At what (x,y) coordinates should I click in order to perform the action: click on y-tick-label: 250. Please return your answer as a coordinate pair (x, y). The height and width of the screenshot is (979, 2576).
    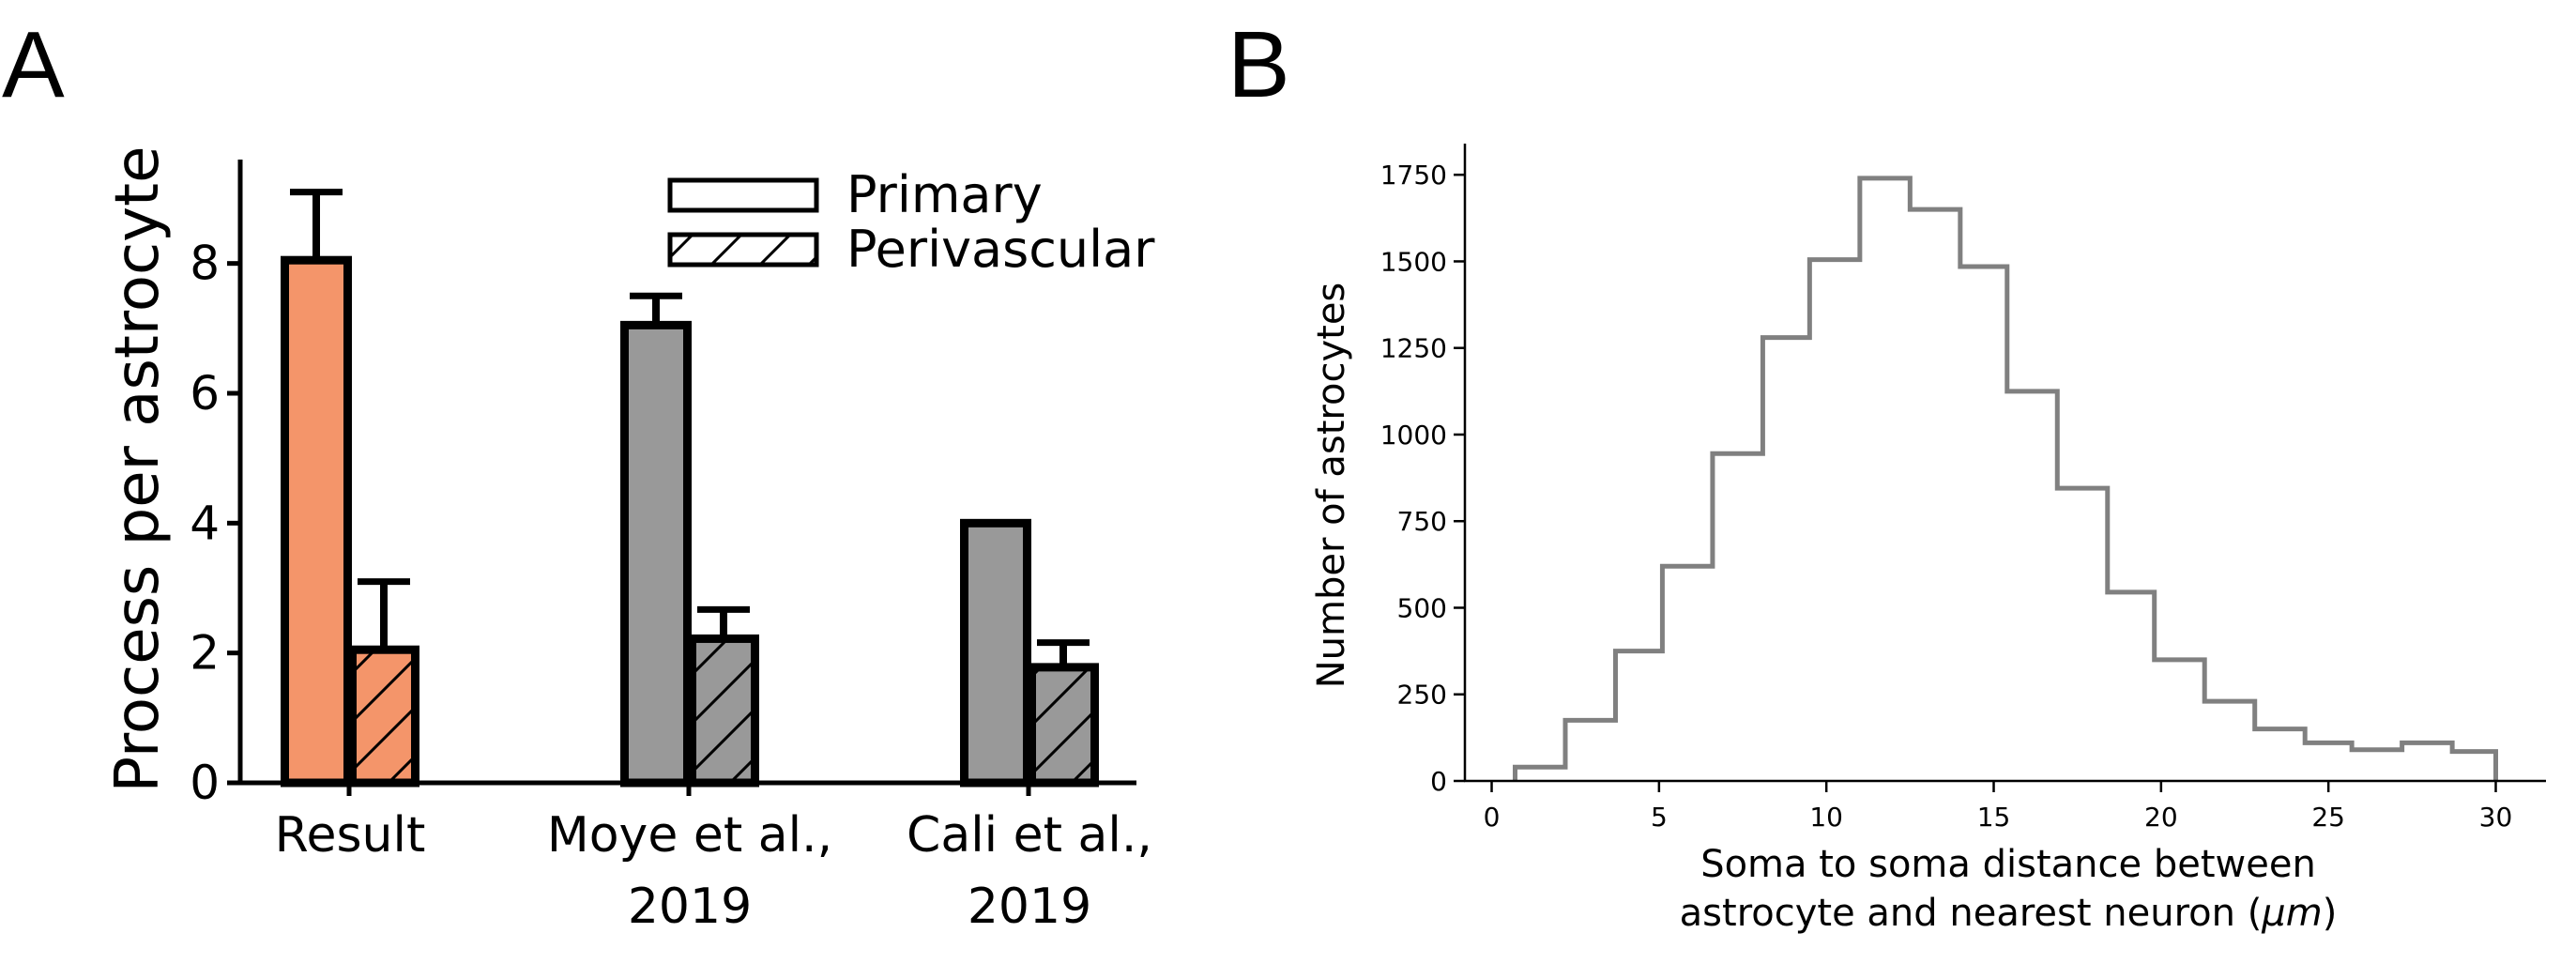
    Looking at the image, I should click on (1422, 695).